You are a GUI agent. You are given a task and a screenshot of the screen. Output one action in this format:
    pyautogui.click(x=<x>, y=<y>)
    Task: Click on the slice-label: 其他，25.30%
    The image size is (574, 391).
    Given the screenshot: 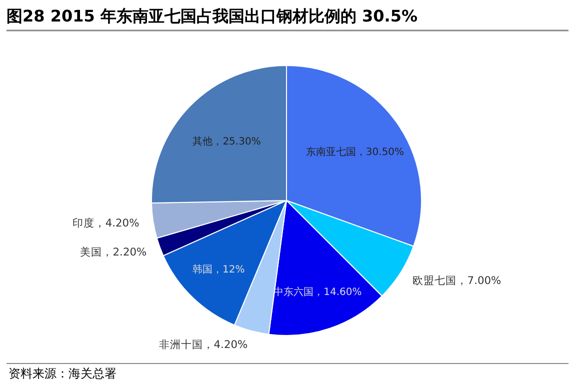 What is the action you would take?
    pyautogui.click(x=226, y=141)
    